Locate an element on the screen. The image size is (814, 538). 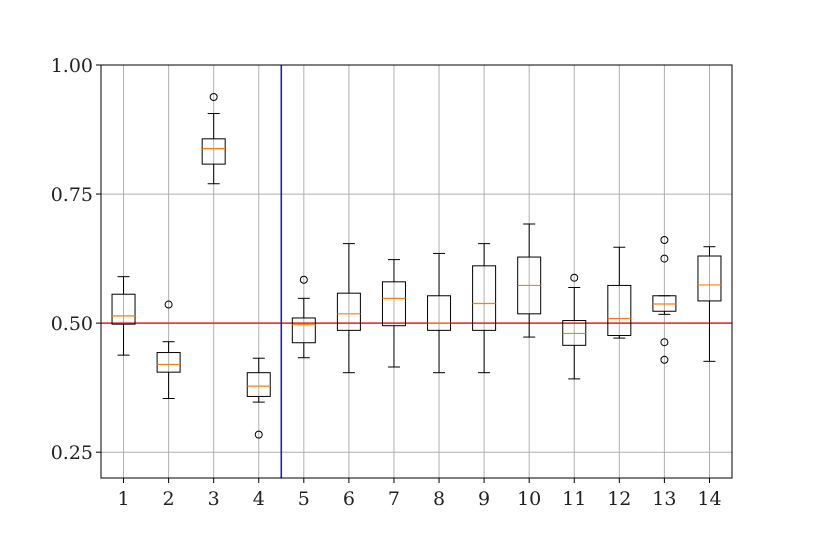
x-tick-label: 2 is located at coordinates (169, 499).